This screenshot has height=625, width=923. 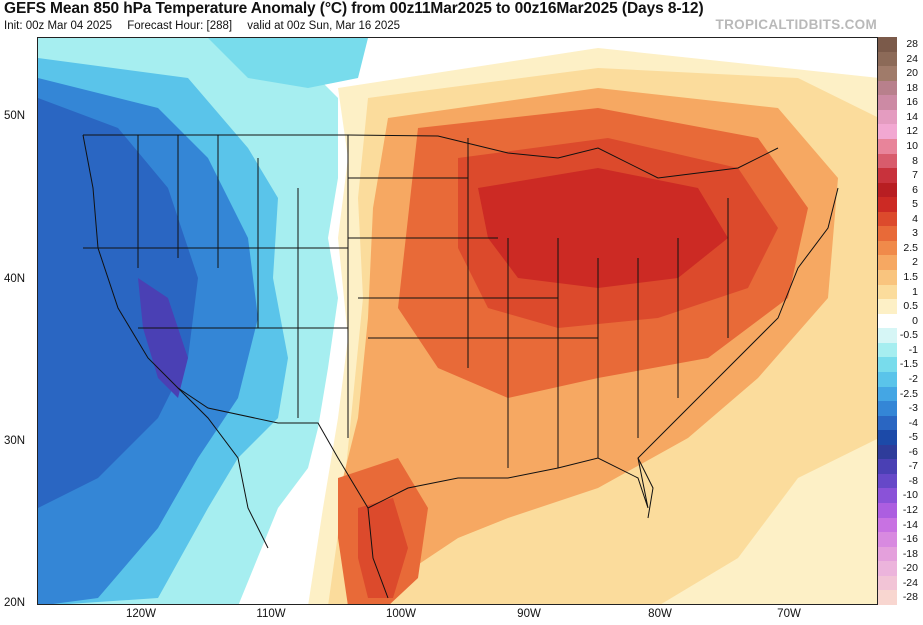 What do you see at coordinates (900, 379) in the screenshot?
I see `legend-entry: -2` at bounding box center [900, 379].